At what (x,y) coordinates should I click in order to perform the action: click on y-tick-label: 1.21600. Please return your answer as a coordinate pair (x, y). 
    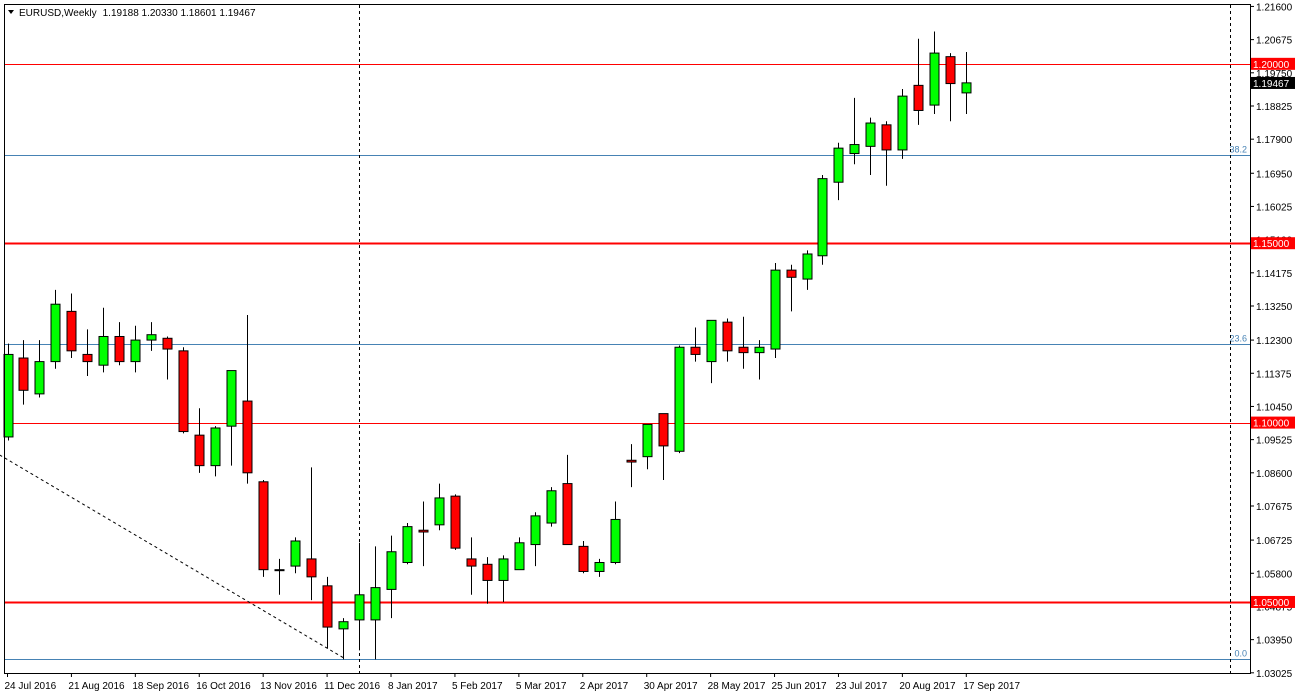
    Looking at the image, I should click on (1274, 7).